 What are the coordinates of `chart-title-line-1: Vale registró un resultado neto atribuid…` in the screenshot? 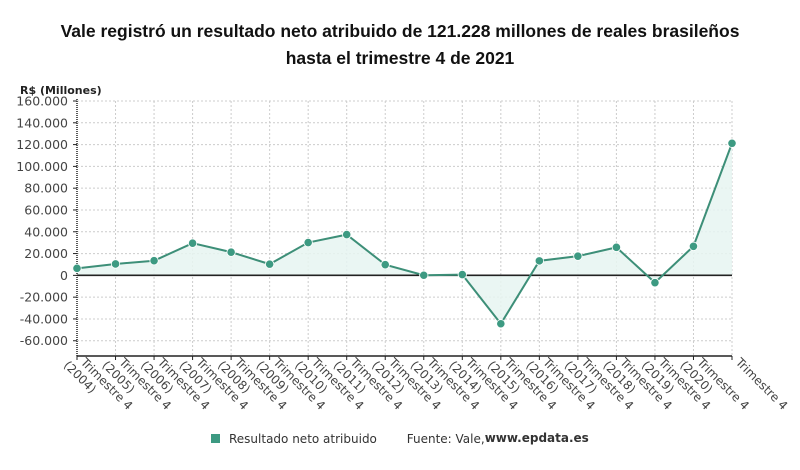 It's located at (400, 31).